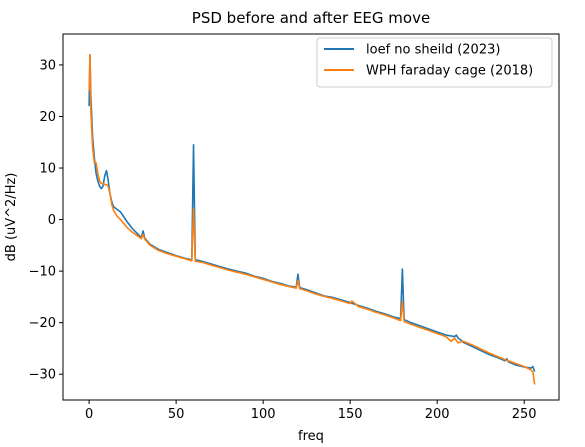 The height and width of the screenshot is (447, 585). Describe the element at coordinates (524, 414) in the screenshot. I see `x-tick-label: 250` at that location.